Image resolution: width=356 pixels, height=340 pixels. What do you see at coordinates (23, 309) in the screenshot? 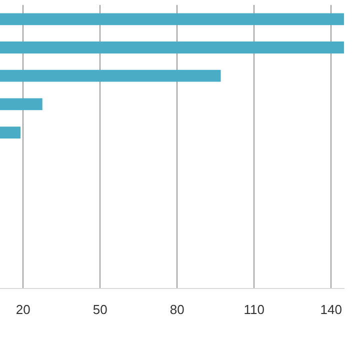
I see `x-tick-label: 20` at bounding box center [23, 309].